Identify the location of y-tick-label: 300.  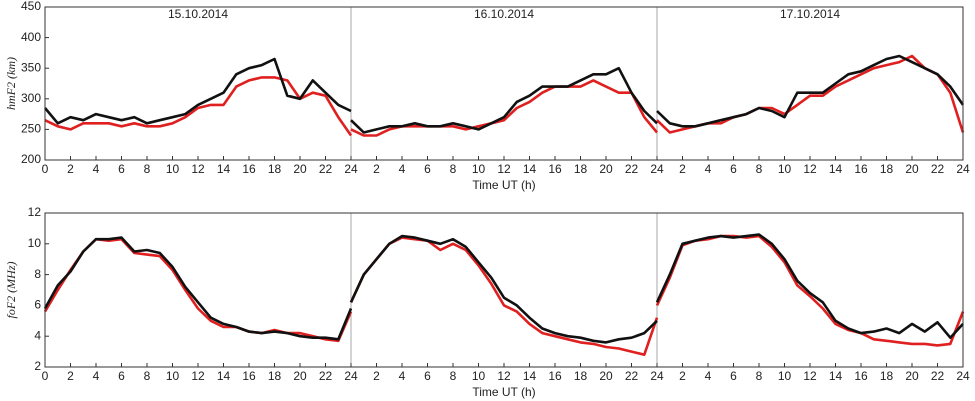
(31, 98).